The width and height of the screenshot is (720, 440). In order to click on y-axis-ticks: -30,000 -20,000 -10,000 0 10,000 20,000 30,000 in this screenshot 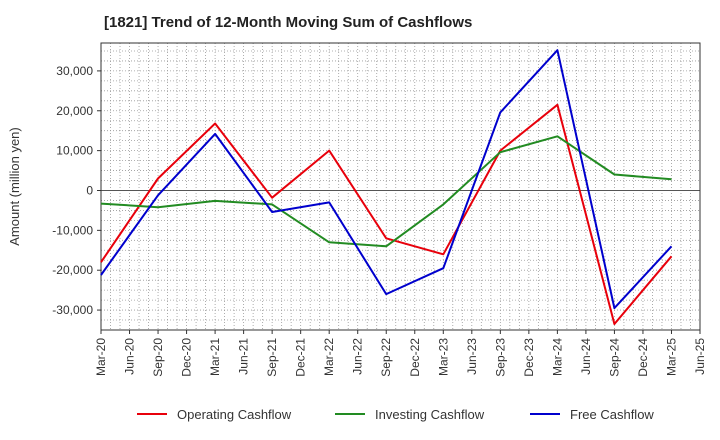, I will do `click(76, 190)`.